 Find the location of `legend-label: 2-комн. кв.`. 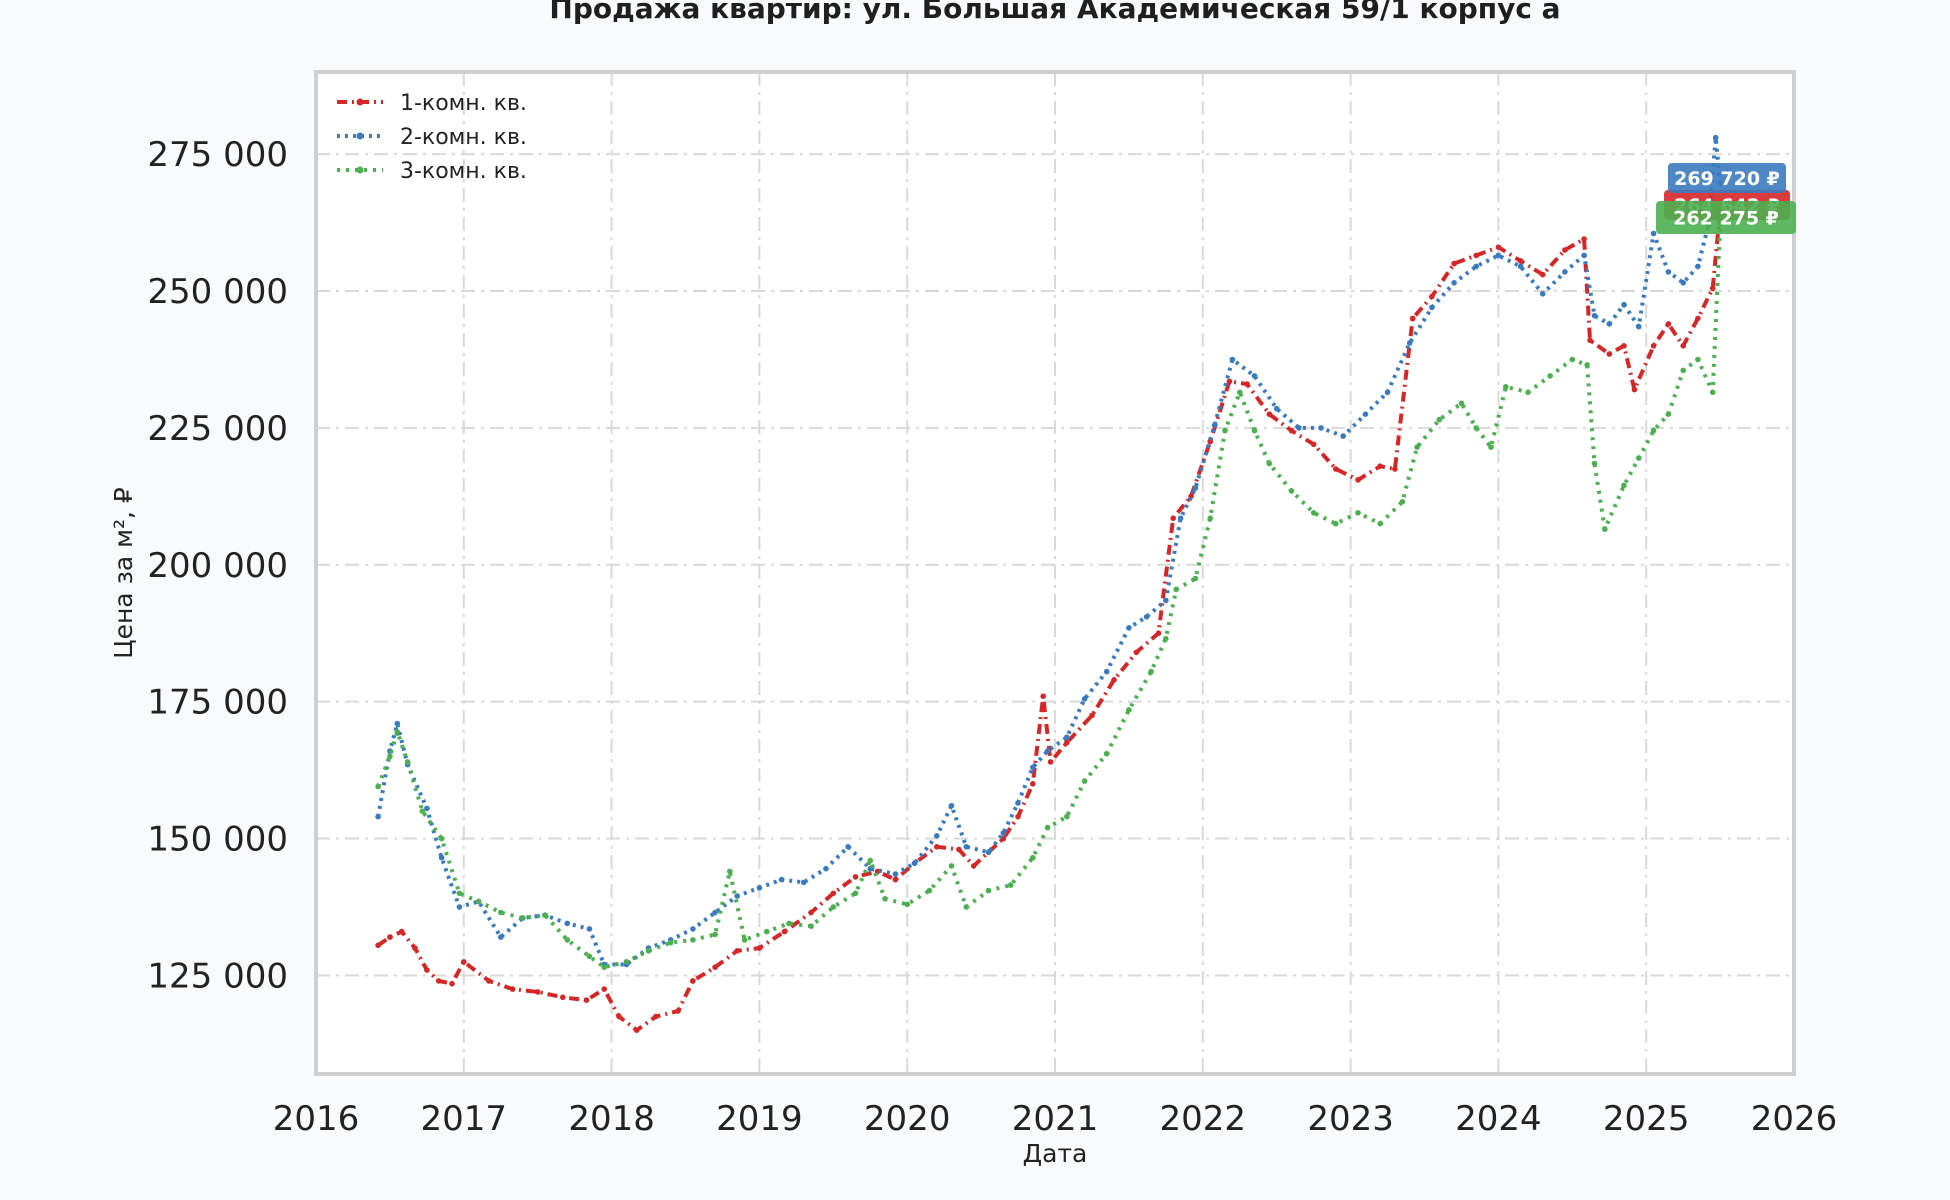

legend-label: 2-комн. кв. is located at coordinates (463, 137).